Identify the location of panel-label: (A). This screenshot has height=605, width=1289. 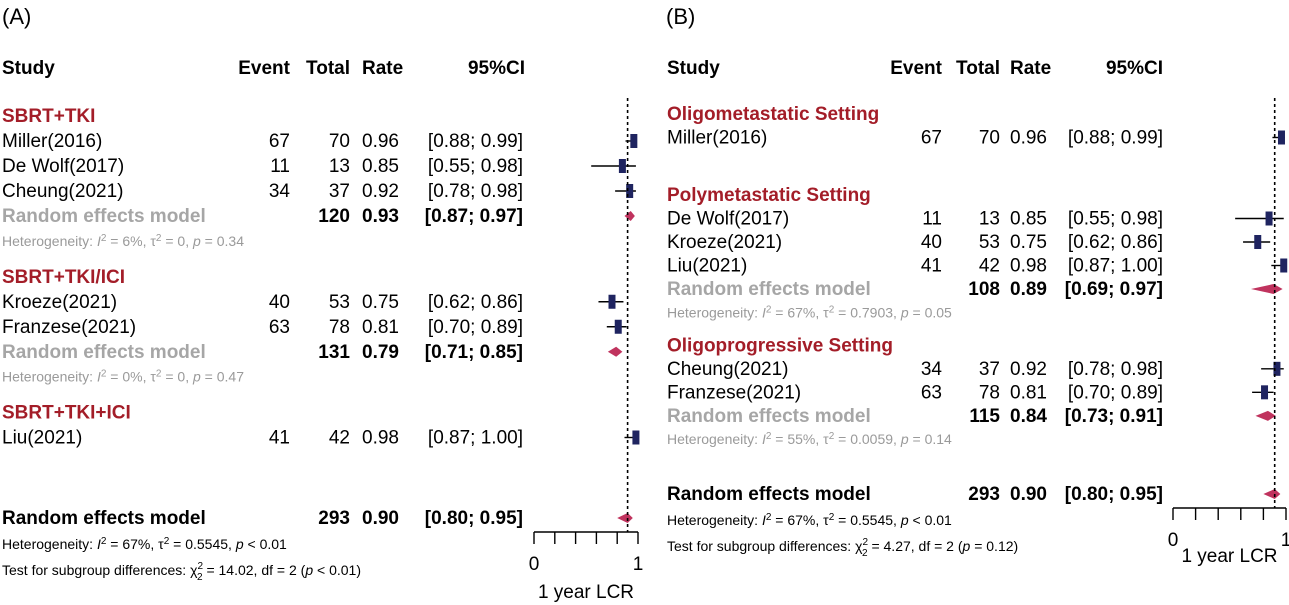
(16, 16).